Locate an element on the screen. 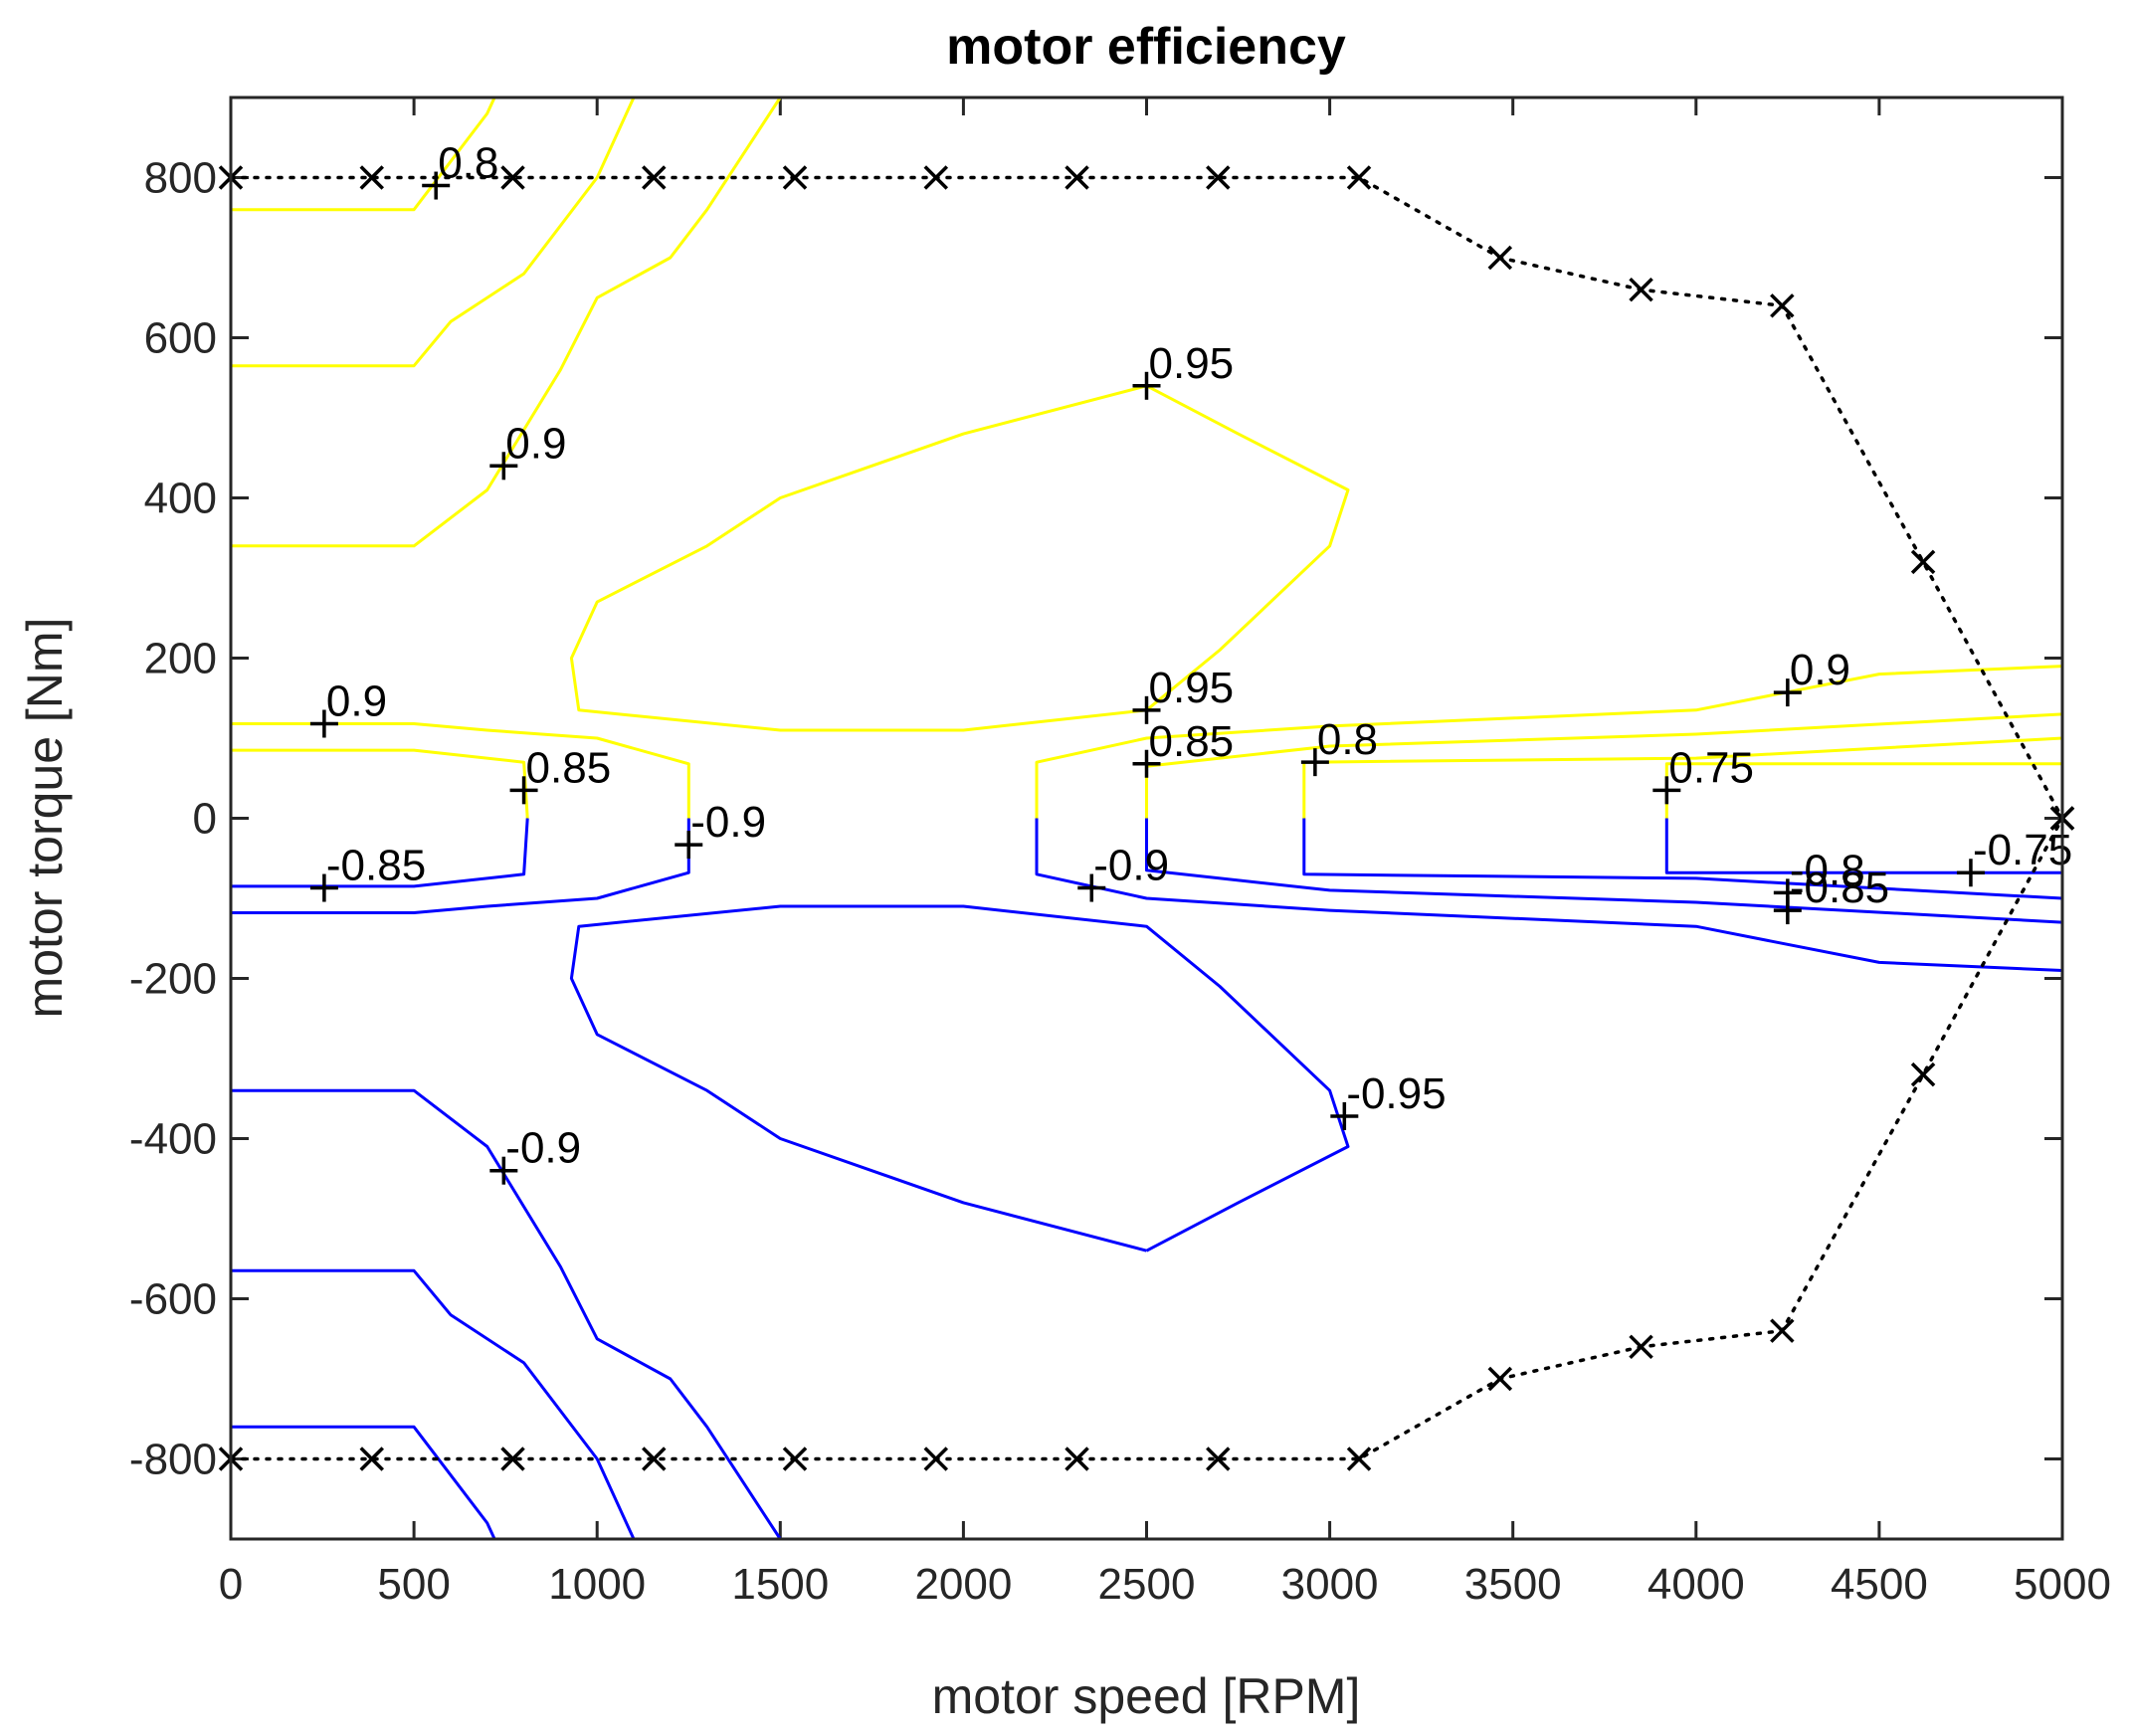 The image size is (2130, 1736). y-tick-label: -800 is located at coordinates (173, 1460).